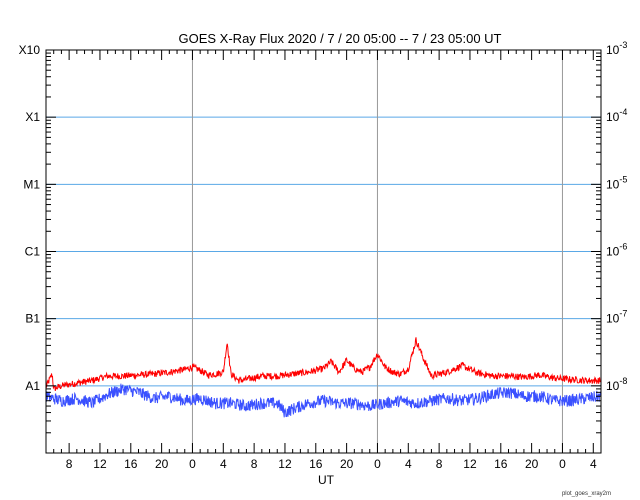 The width and height of the screenshot is (640, 500). I want to click on series-group, so click(323, 377).